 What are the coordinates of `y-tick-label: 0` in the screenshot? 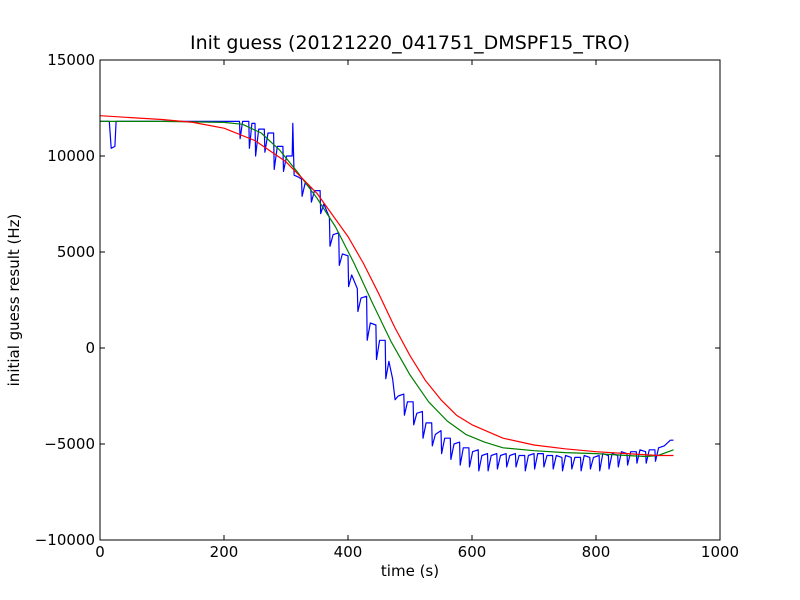 It's located at (90, 348).